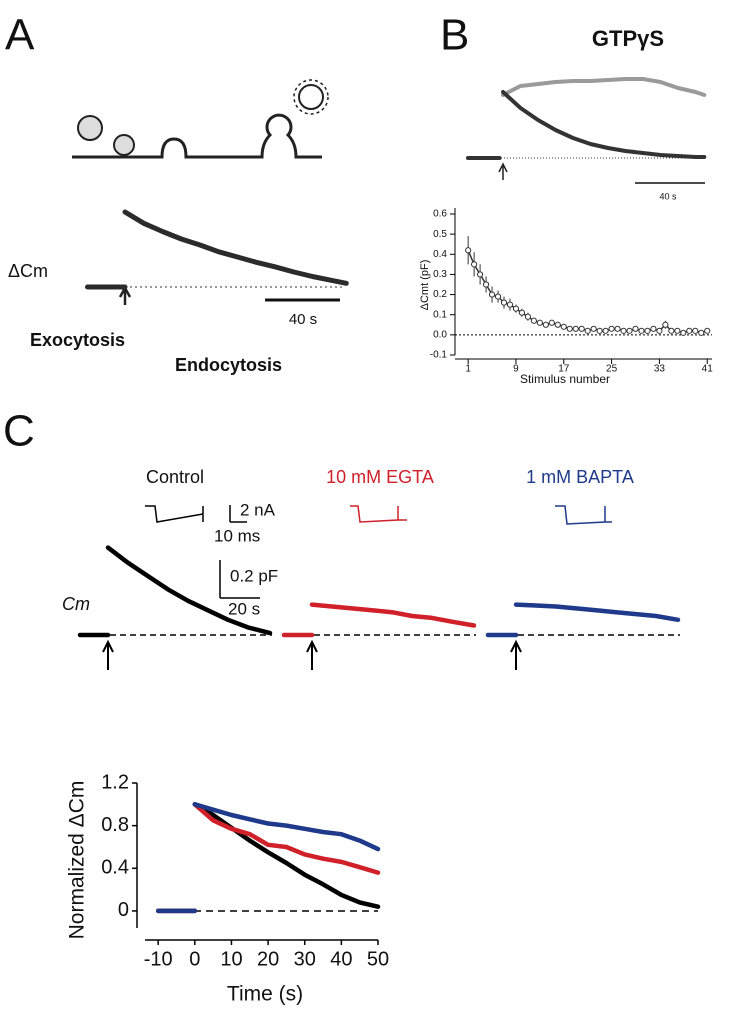 The width and height of the screenshot is (749, 1009). What do you see at coordinates (19, 431) in the screenshot?
I see `panel-label: C` at bounding box center [19, 431].